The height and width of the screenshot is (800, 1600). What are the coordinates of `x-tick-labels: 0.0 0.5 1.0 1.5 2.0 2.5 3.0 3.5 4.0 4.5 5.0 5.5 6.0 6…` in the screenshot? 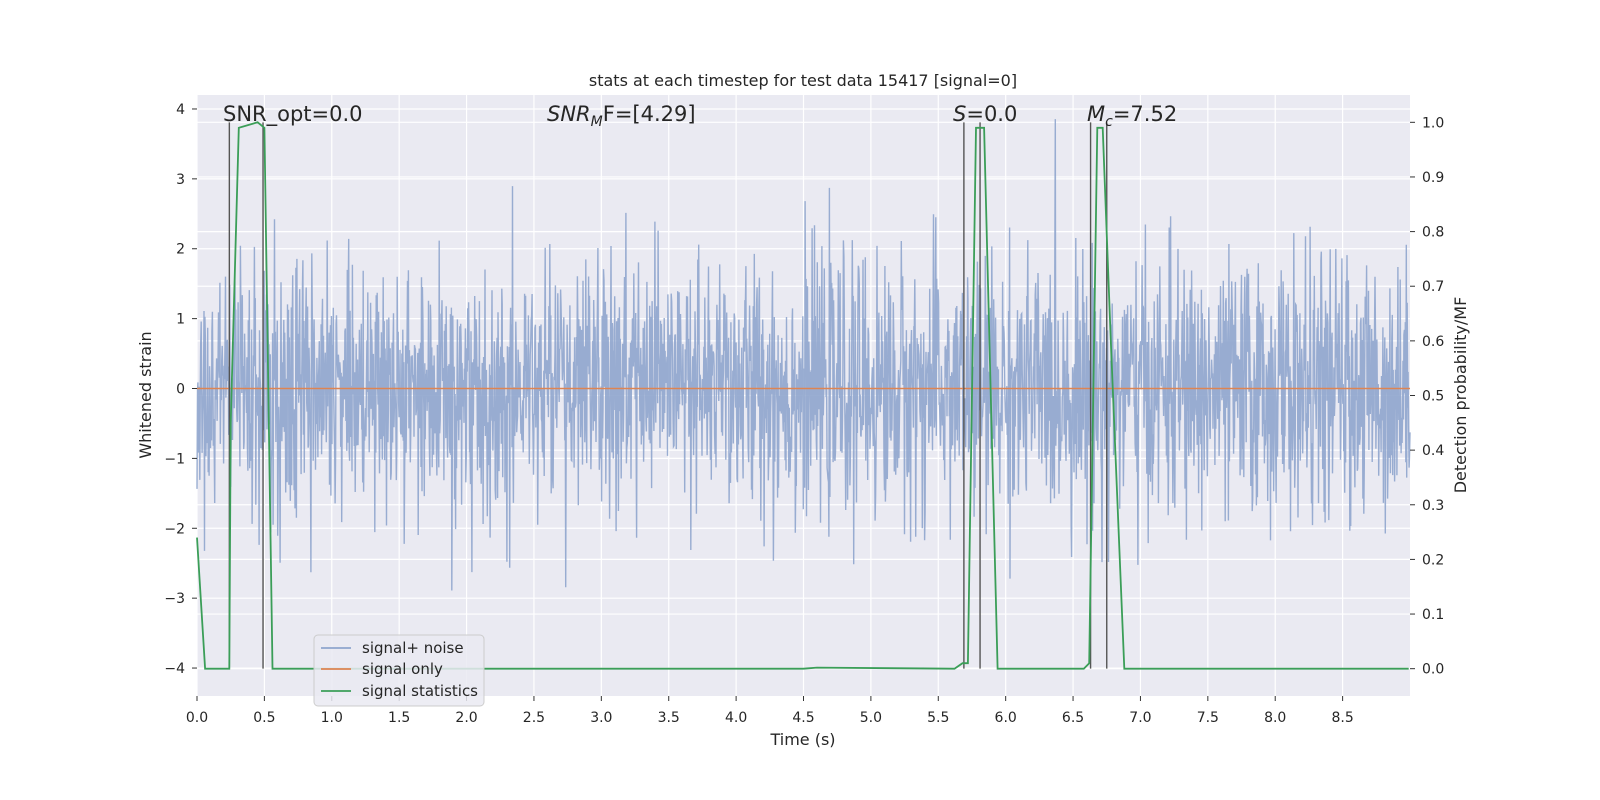 It's located at (770, 711).